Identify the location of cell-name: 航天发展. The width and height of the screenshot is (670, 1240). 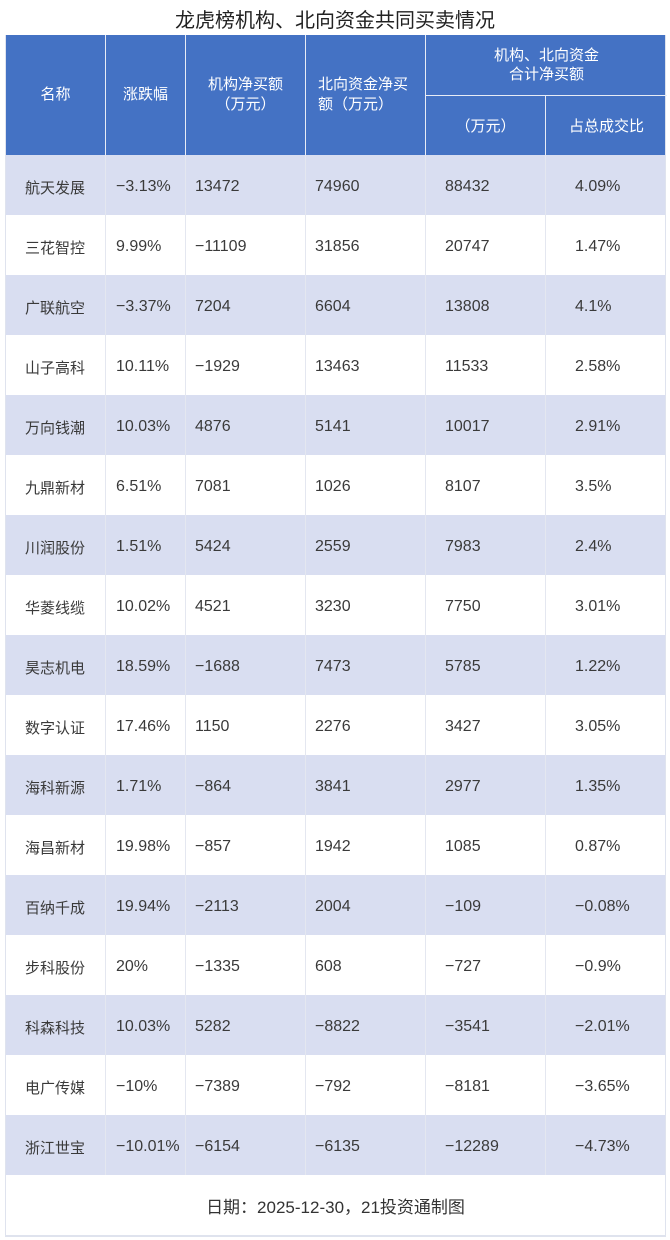
(56, 185).